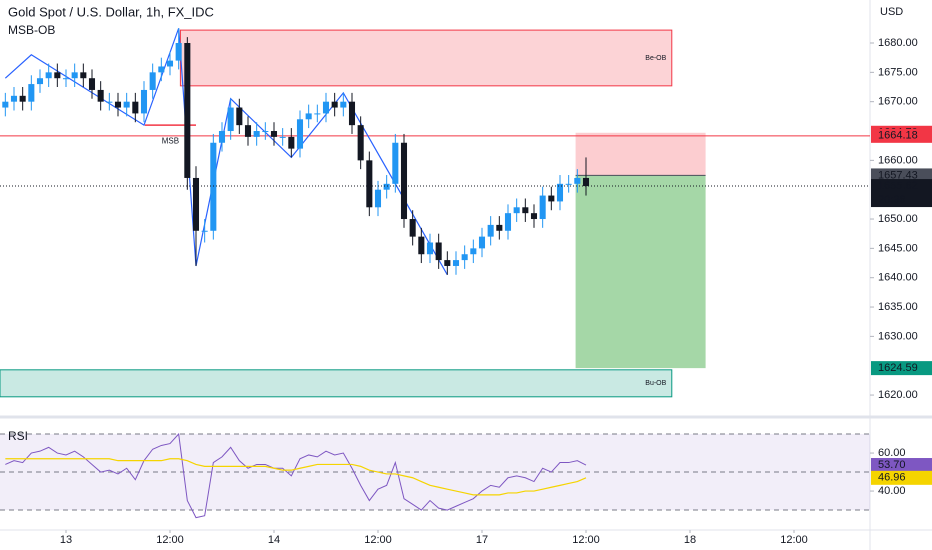 The width and height of the screenshot is (932, 550). I want to click on target-label: 1624.59, so click(898, 368).